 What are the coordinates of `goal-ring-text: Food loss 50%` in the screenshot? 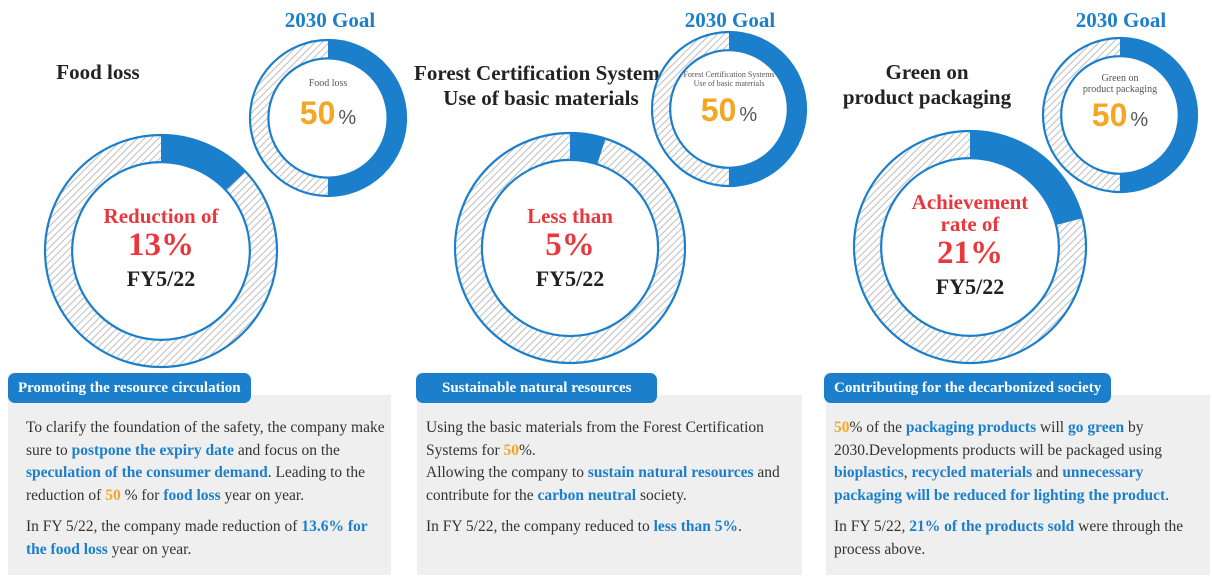 It's located at (328, 105).